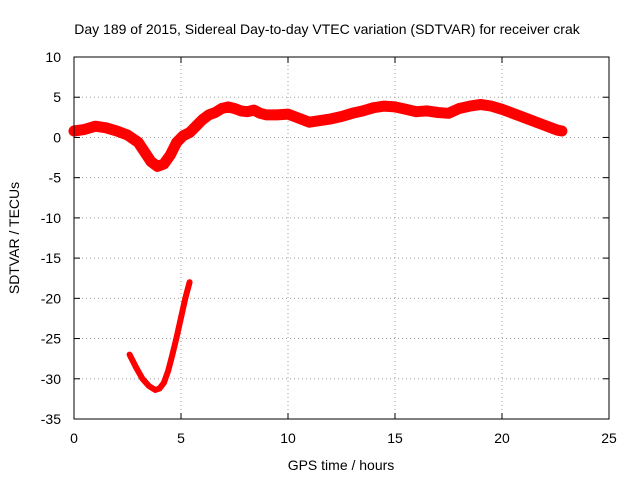  What do you see at coordinates (51, 339) in the screenshot?
I see `y-tick-label: -25` at bounding box center [51, 339].